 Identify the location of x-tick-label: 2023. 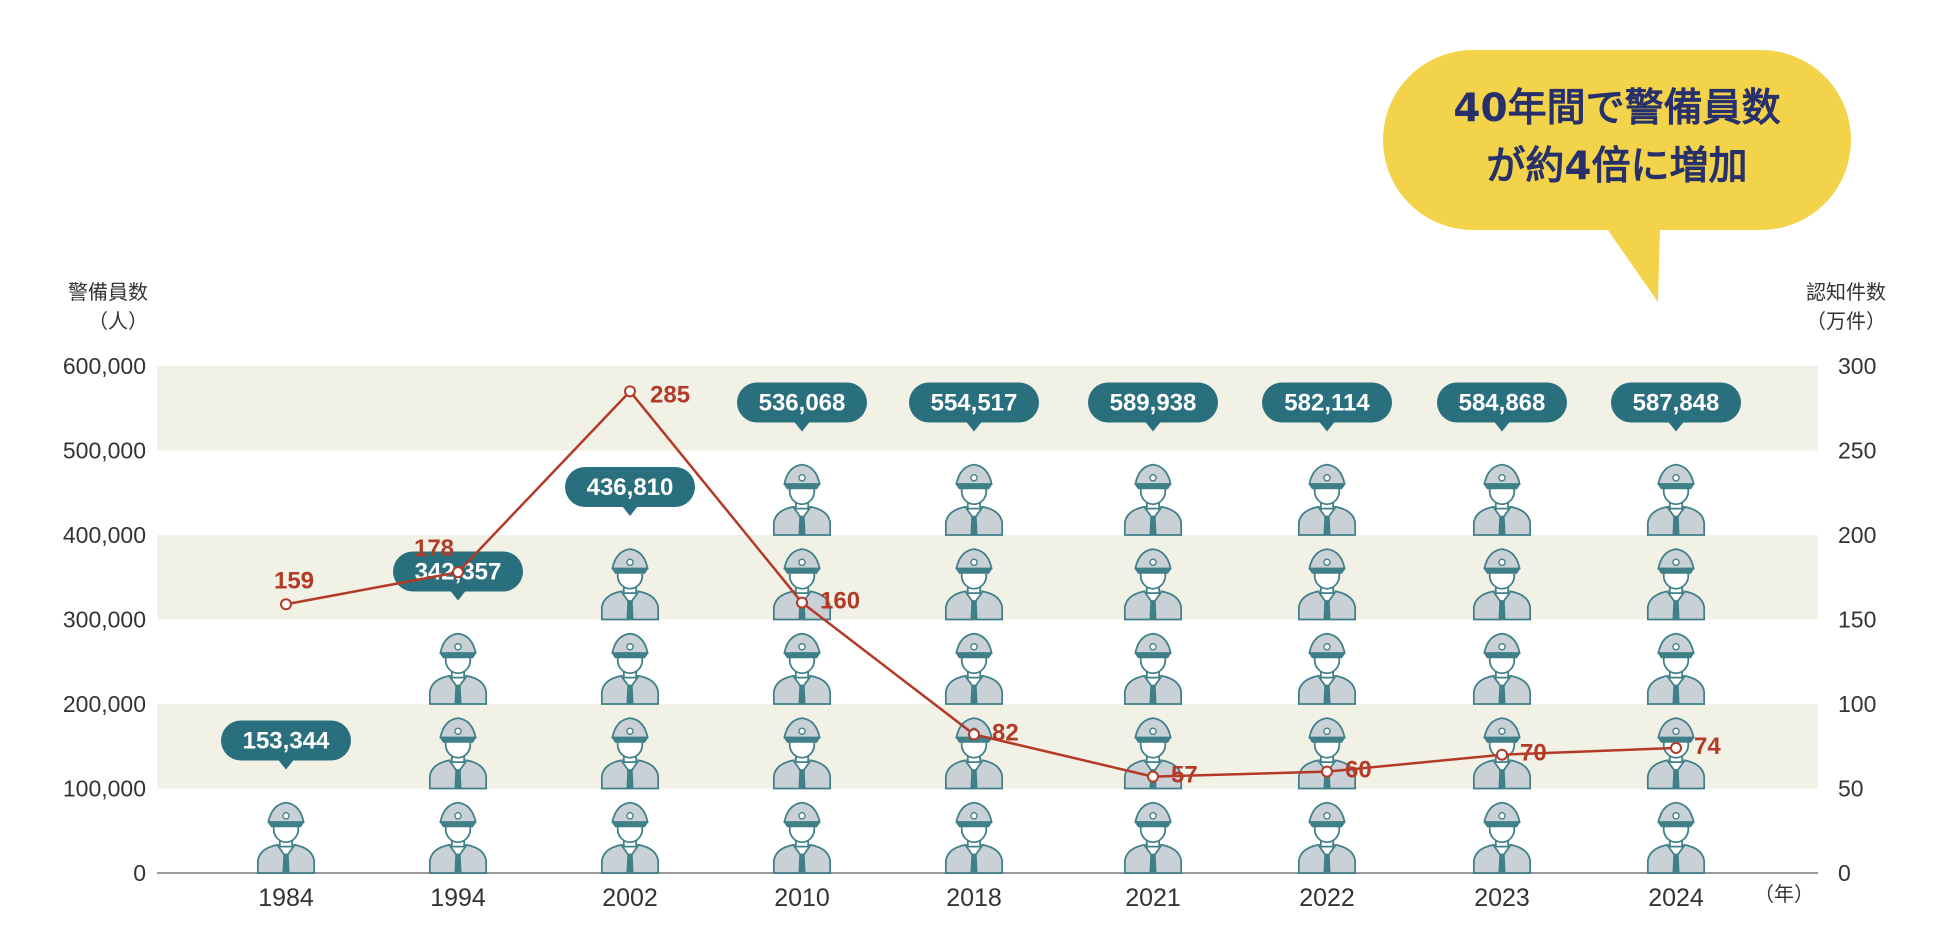
(1502, 898).